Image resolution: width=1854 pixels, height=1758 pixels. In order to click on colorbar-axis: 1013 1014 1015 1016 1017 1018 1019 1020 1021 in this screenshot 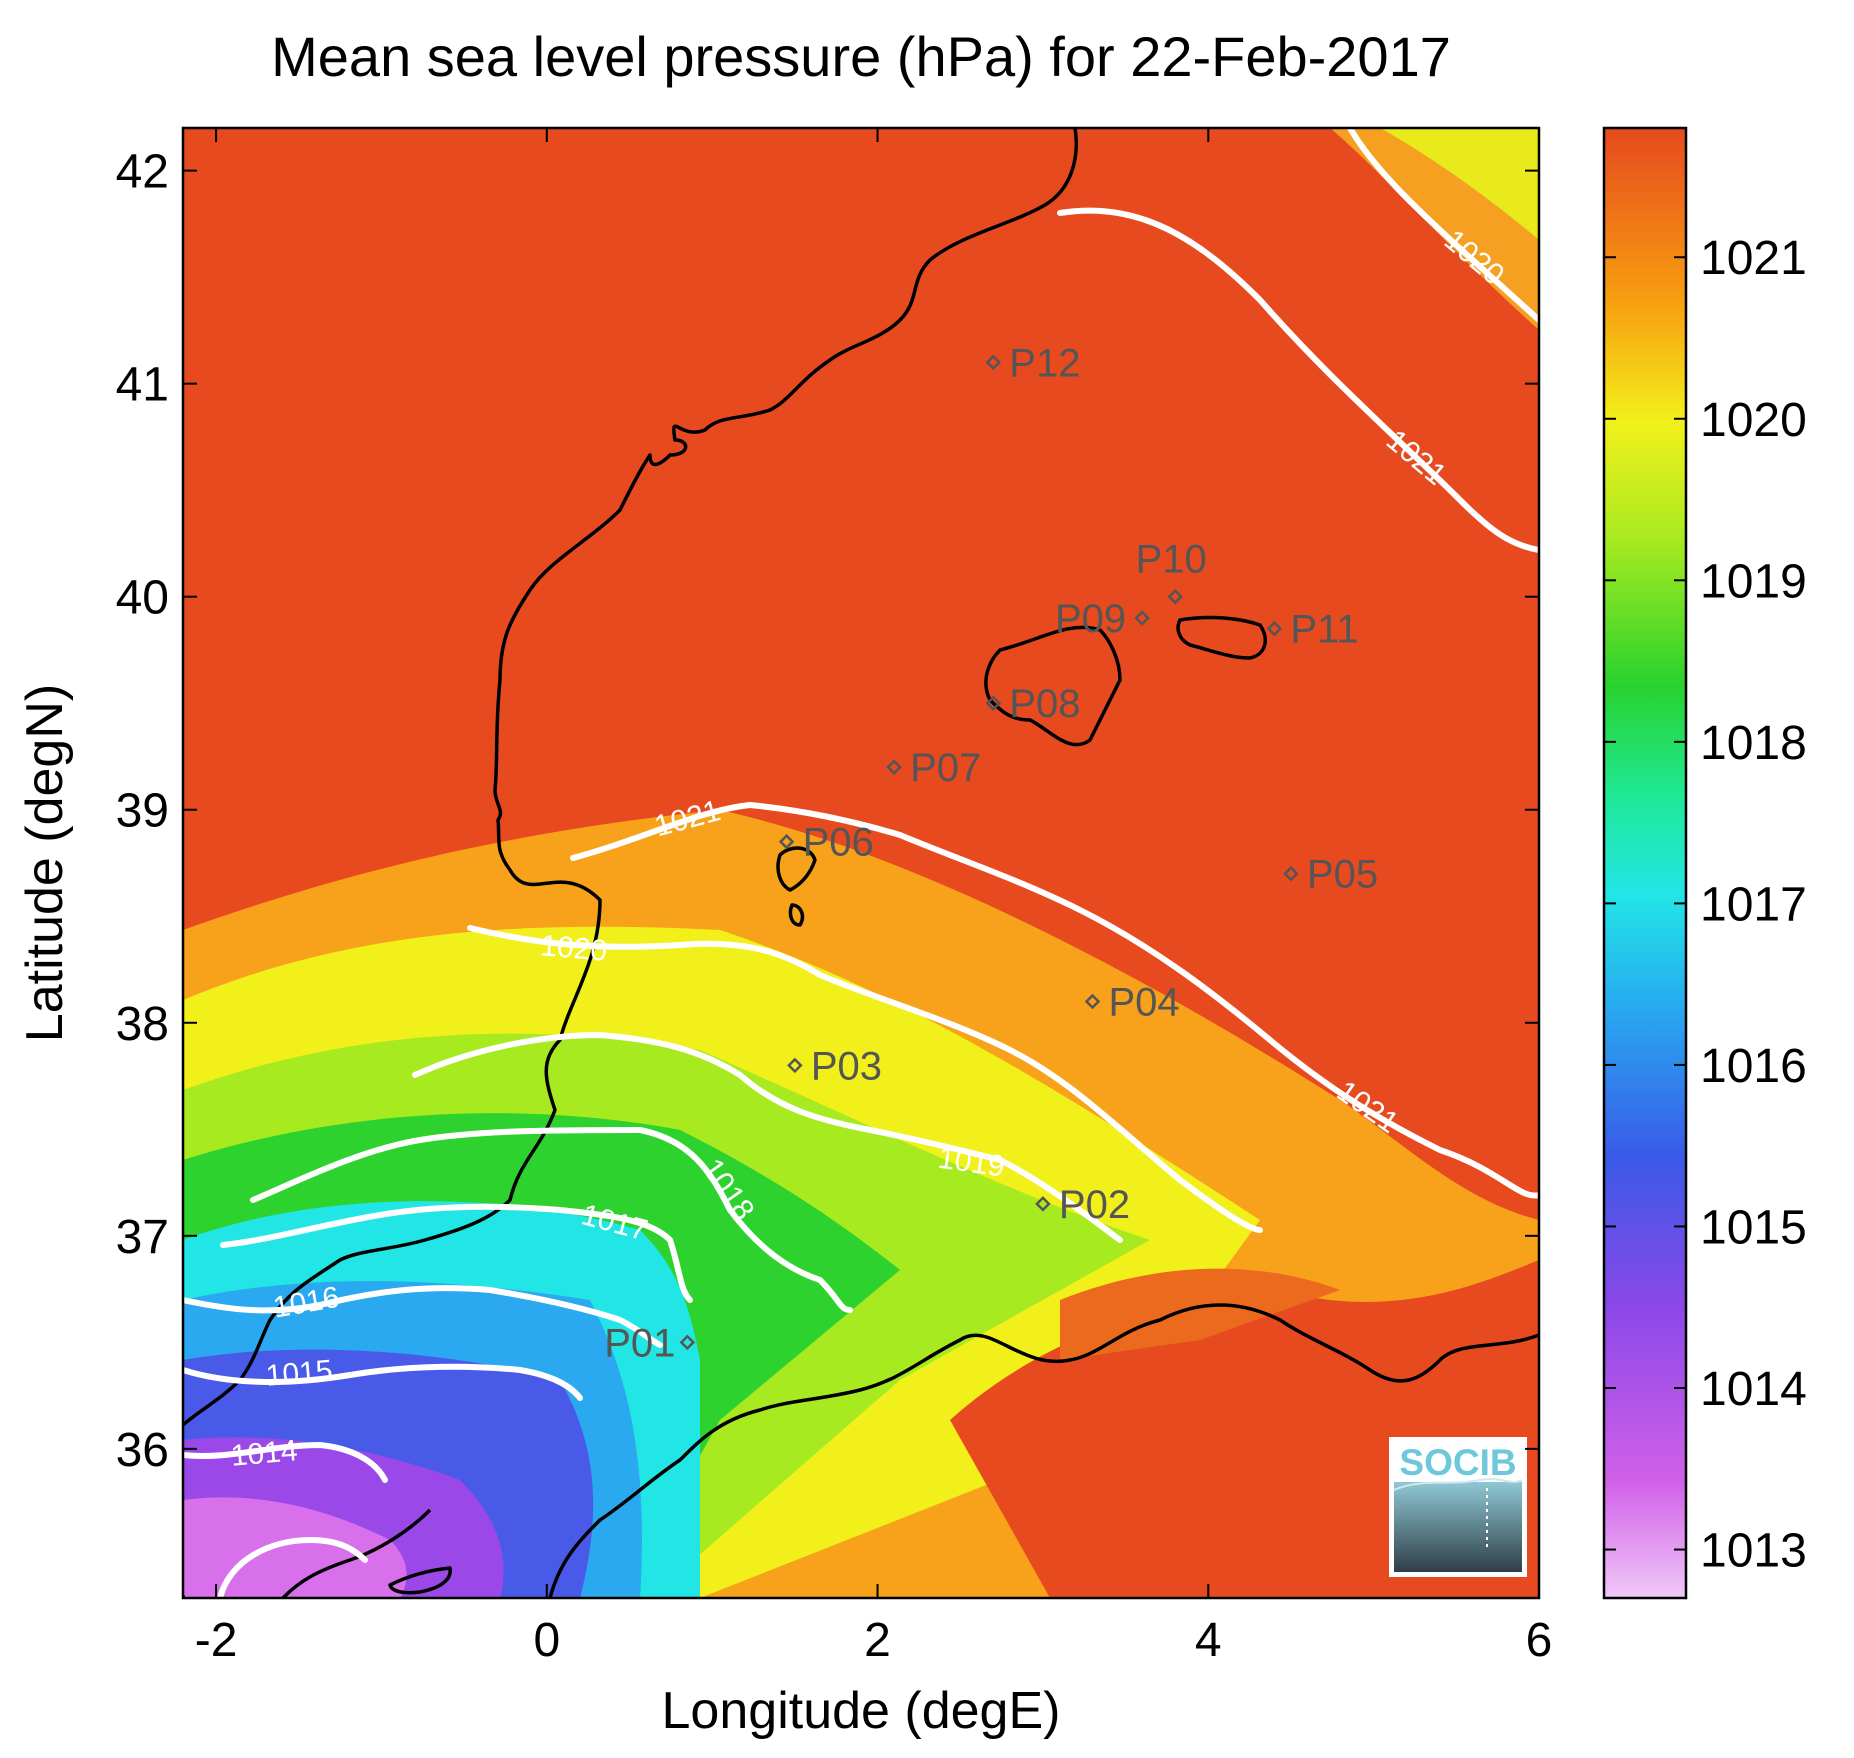, I will do `click(1705, 905)`.